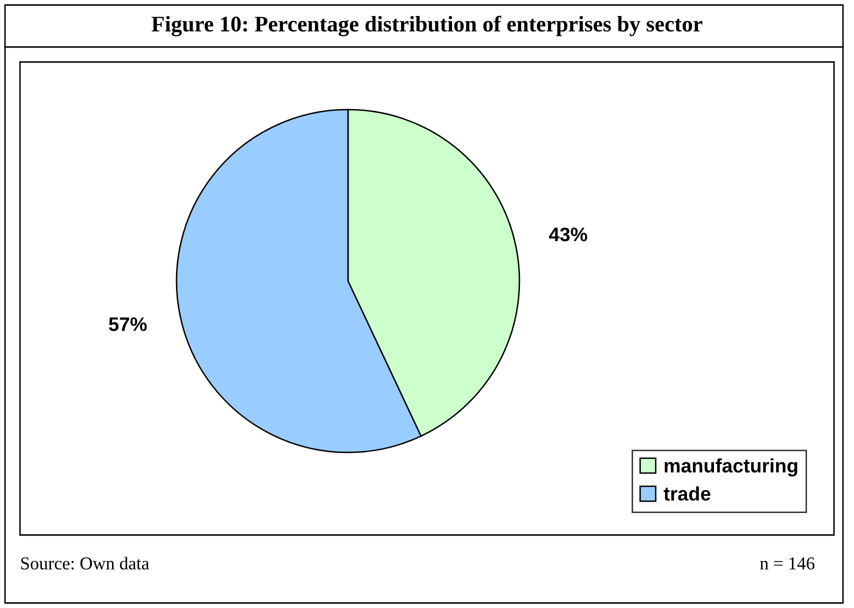 This screenshot has height=608, width=854. I want to click on legend-label: manufacturing, so click(731, 467).